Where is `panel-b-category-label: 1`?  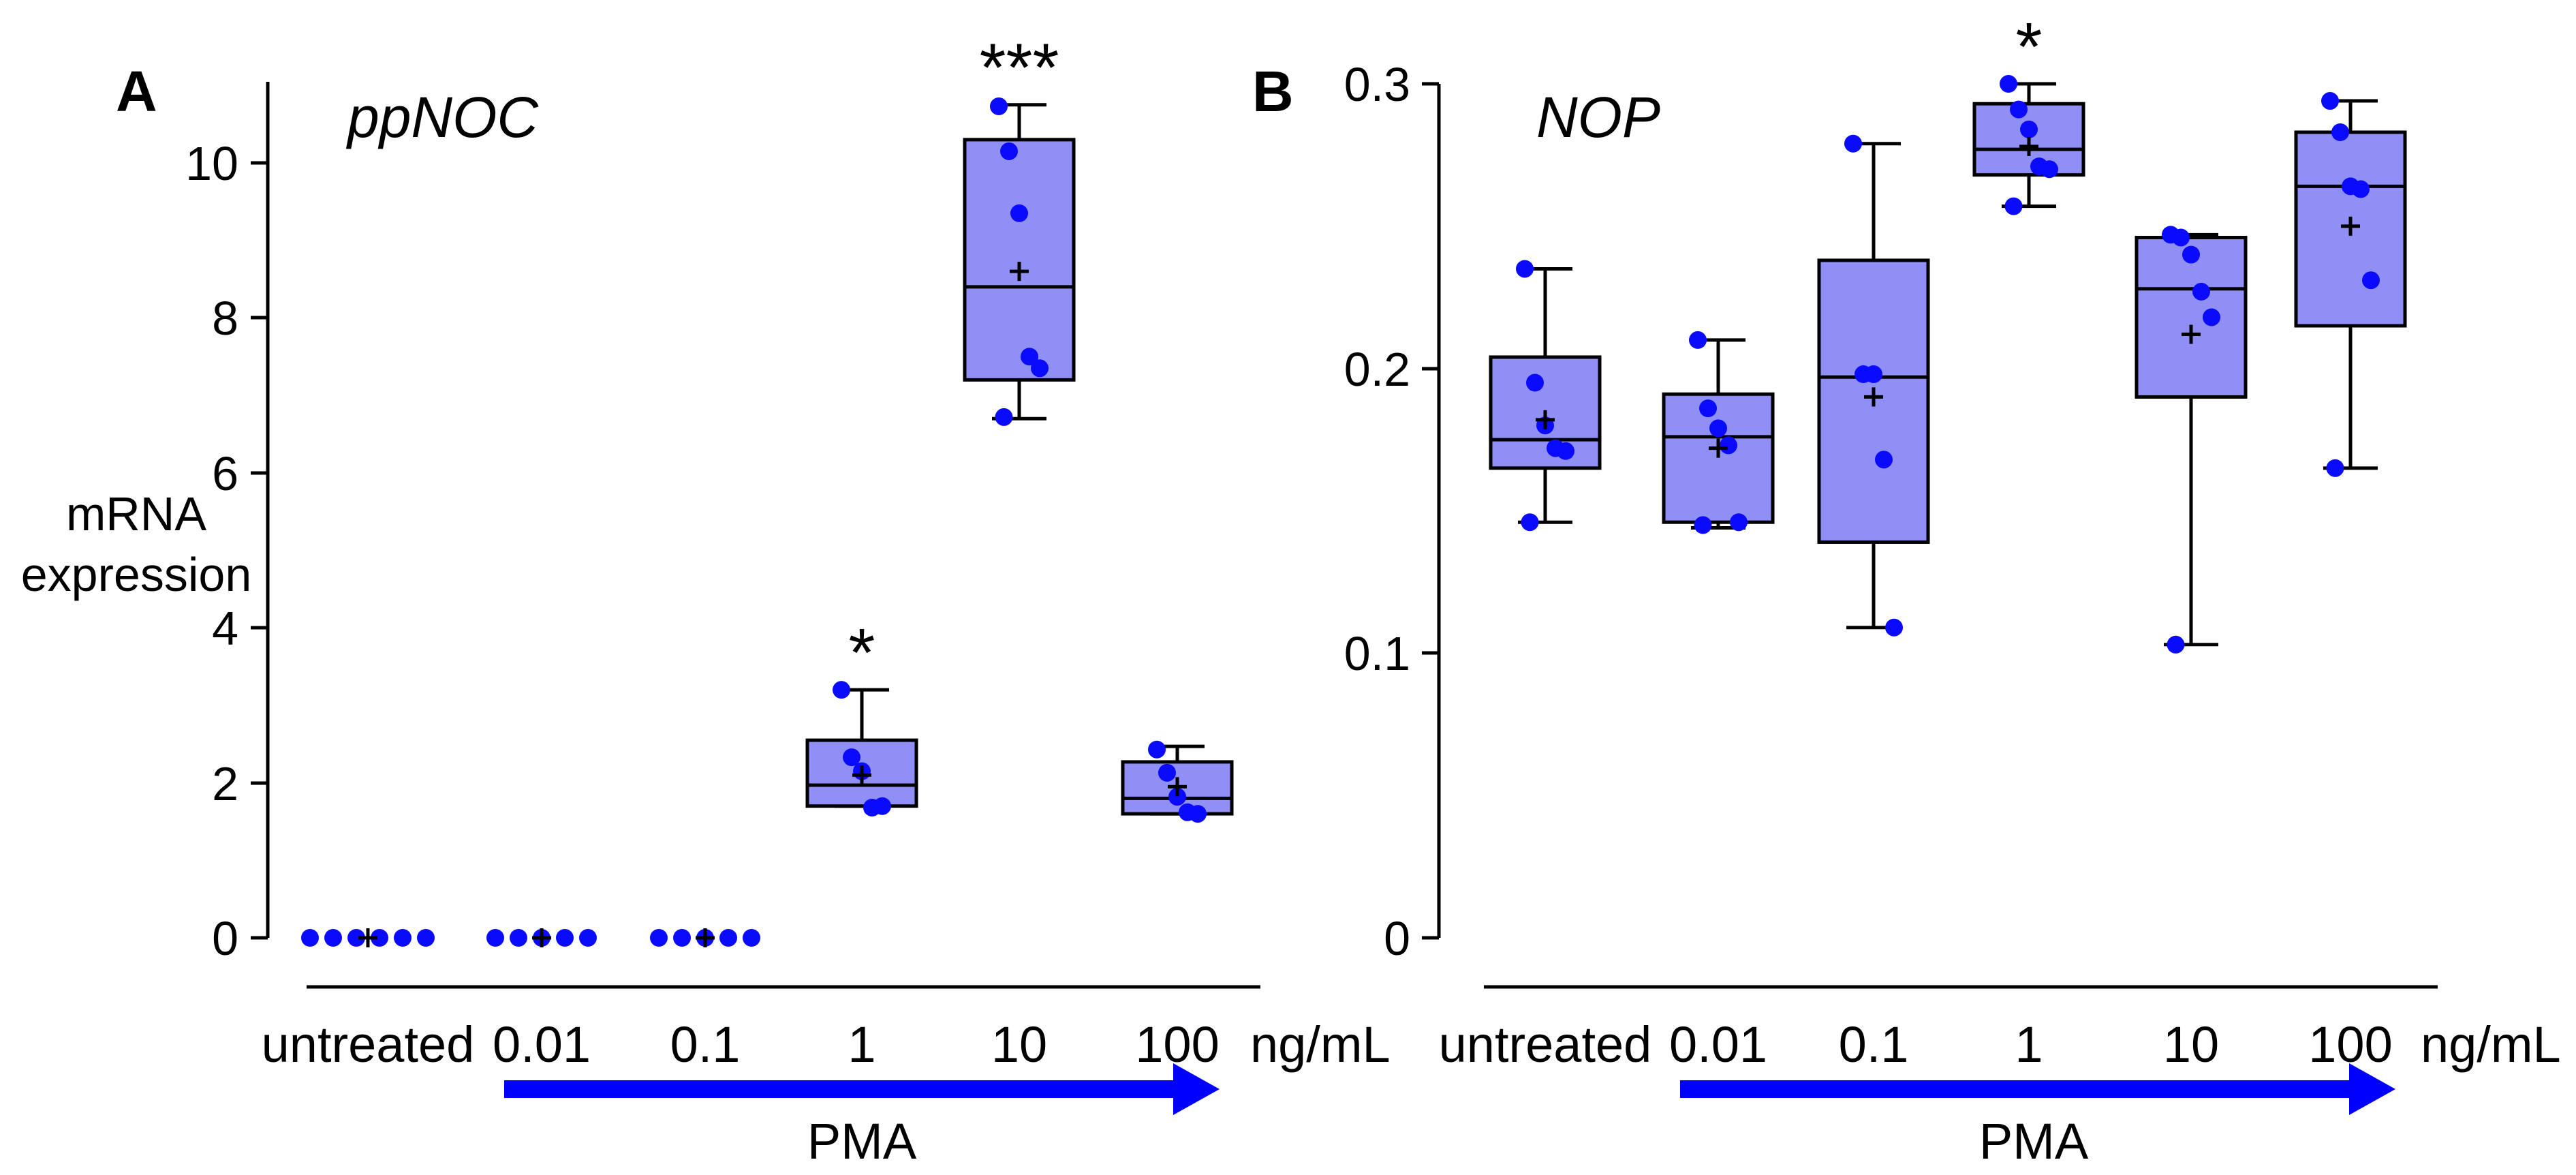 panel-b-category-label: 1 is located at coordinates (2029, 1045).